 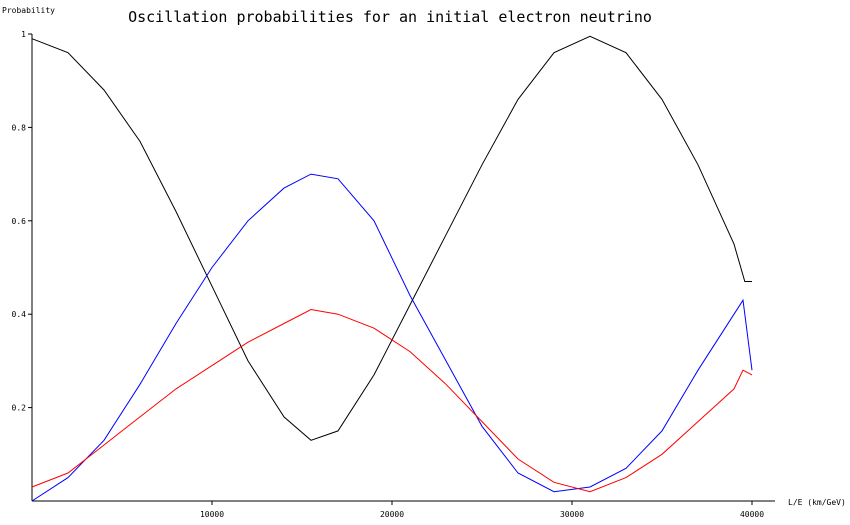 I want to click on x-tick-label: 30000, so click(x=572, y=514).